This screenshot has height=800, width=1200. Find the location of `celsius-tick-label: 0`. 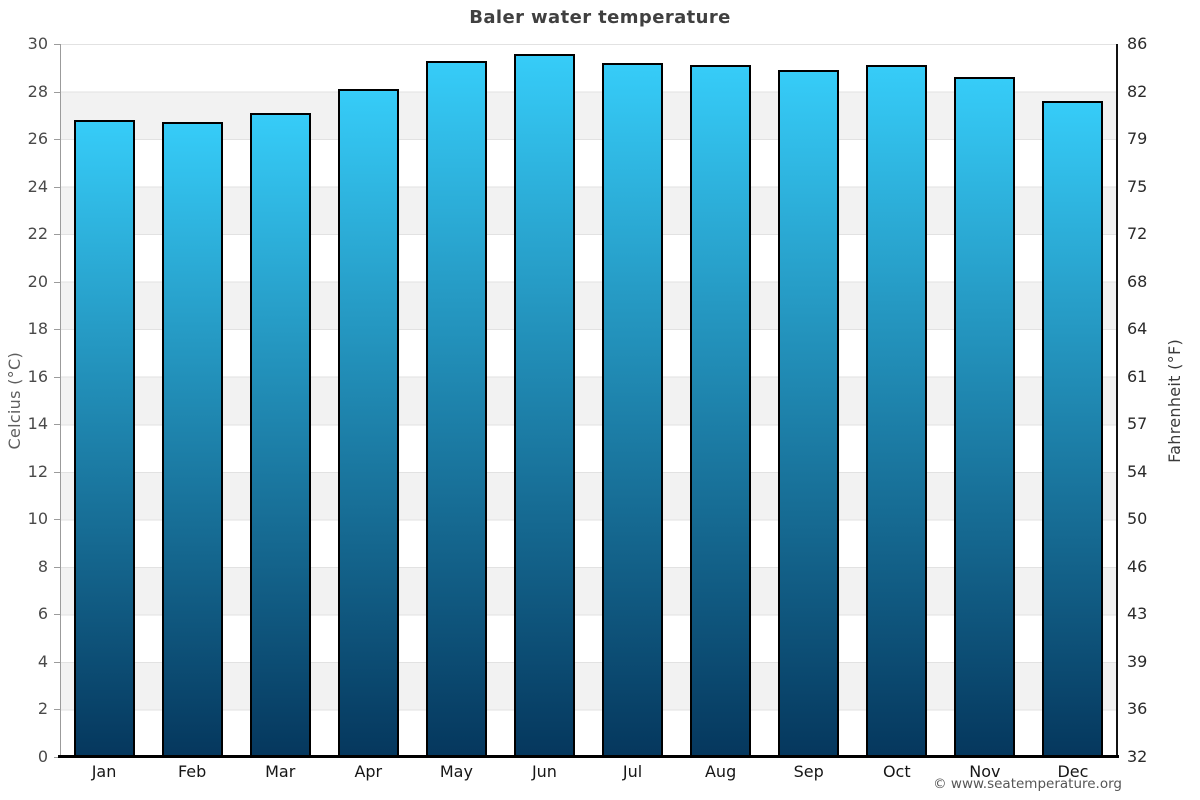

celsius-tick-label: 0 is located at coordinates (42, 756).